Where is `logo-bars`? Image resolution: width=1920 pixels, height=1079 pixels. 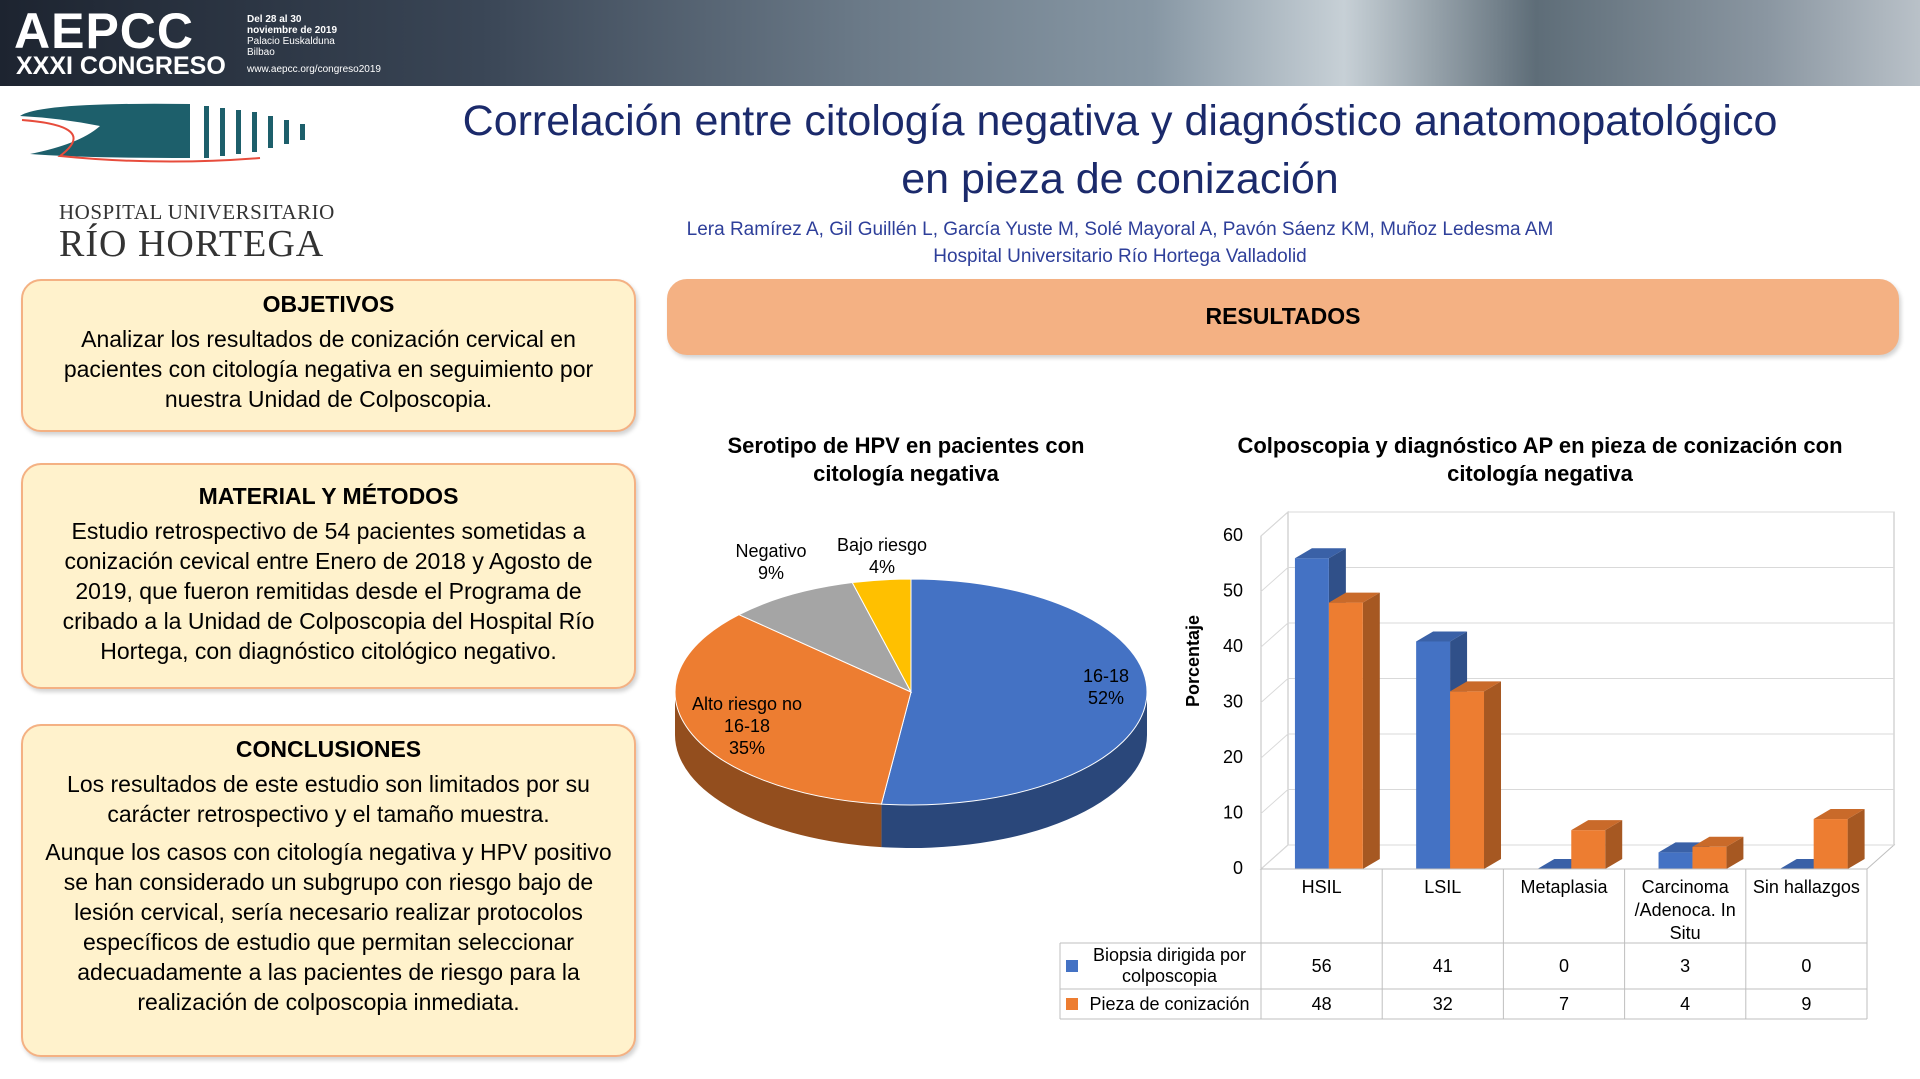
logo-bars is located at coordinates (254, 132).